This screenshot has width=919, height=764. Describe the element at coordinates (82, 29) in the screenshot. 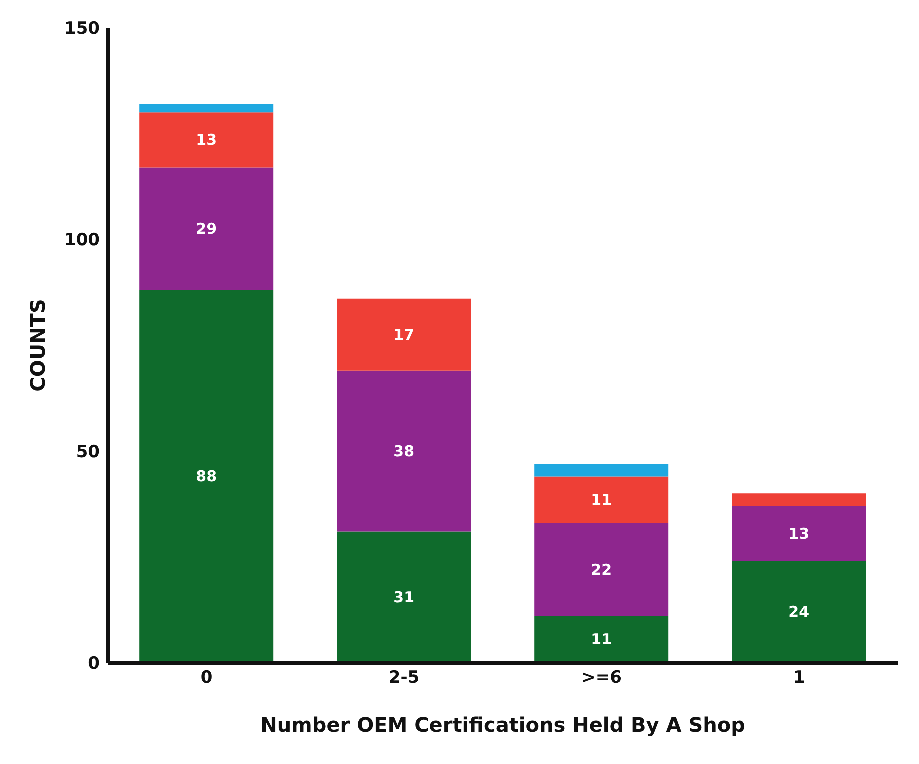

I see `y-tick-label: 150` at that location.